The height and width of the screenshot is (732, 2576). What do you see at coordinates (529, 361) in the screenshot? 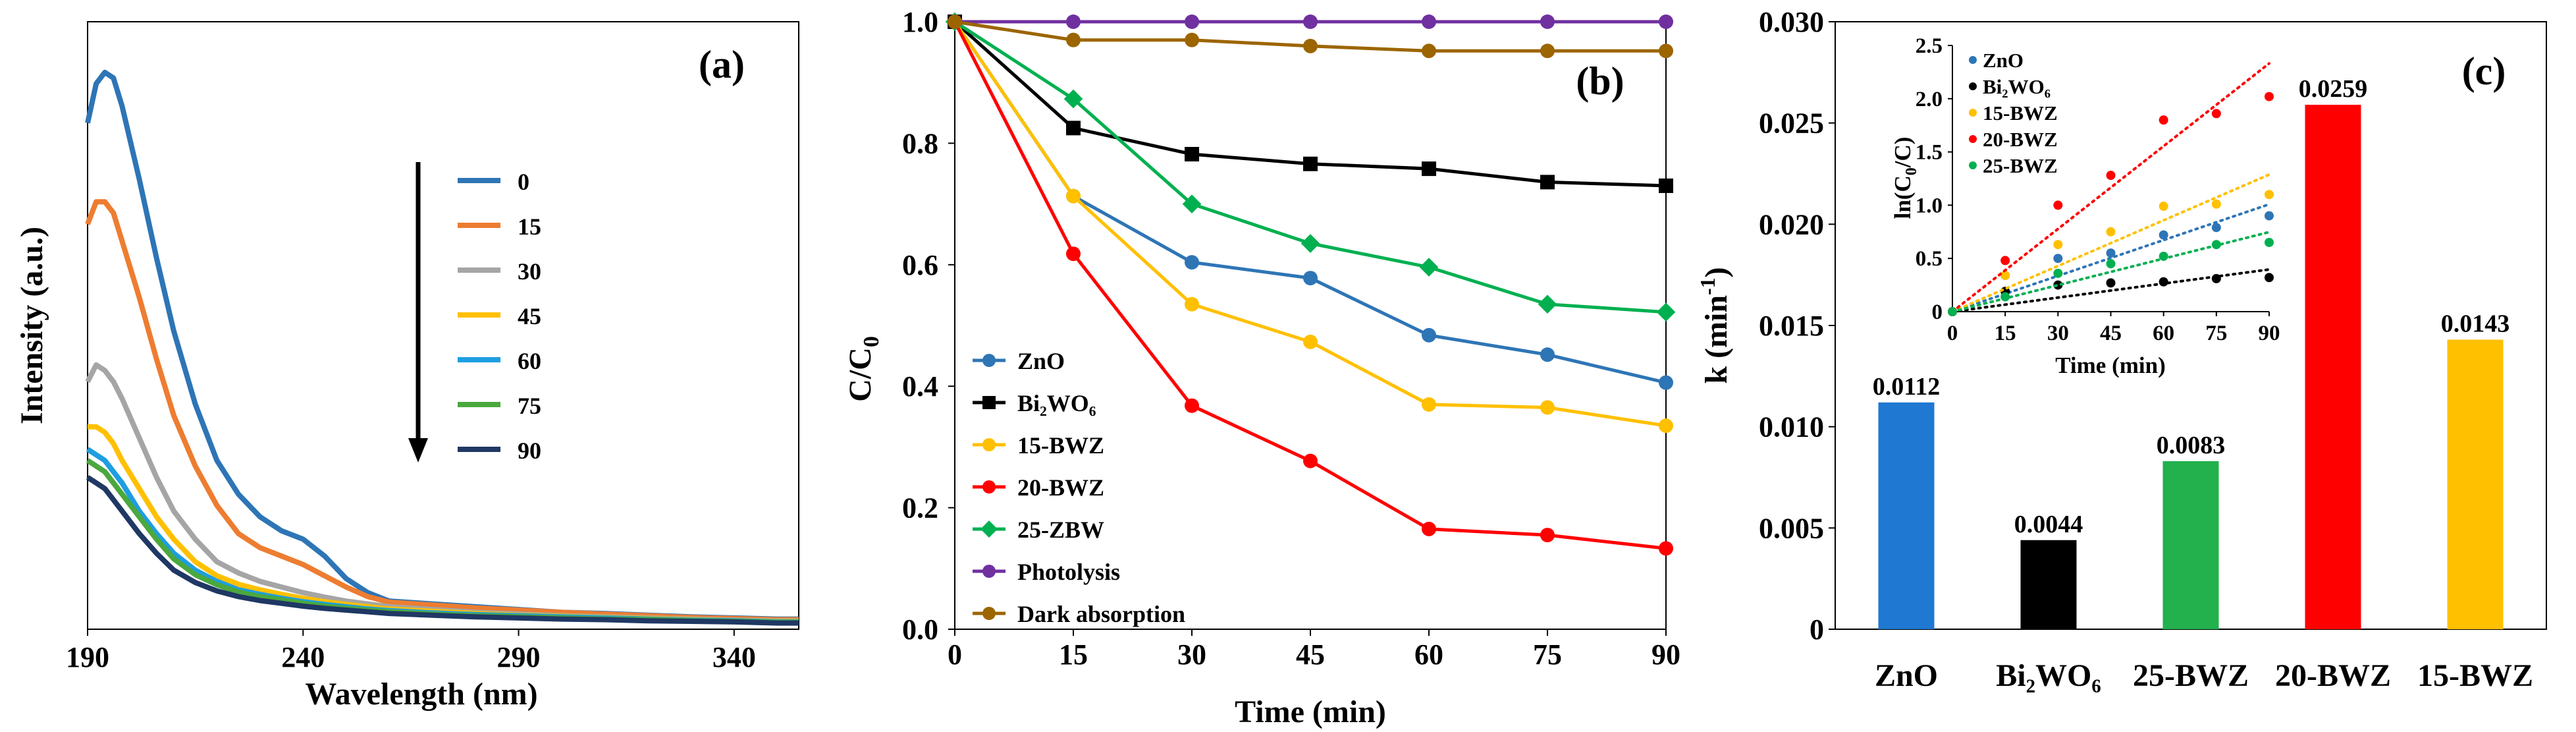
I see `panel-a-legend-label-60: 60` at bounding box center [529, 361].